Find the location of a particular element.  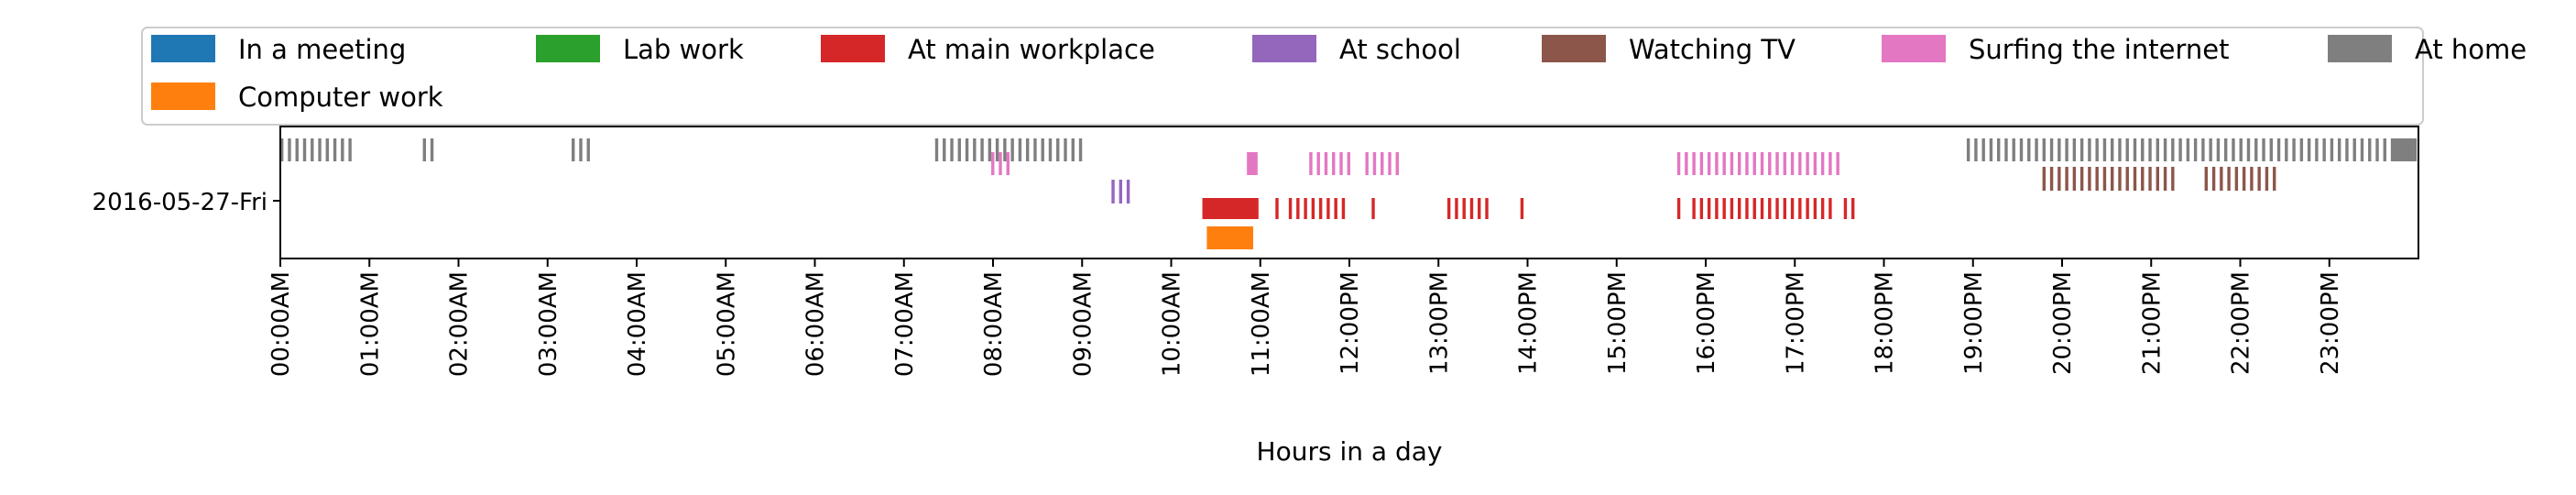

x-tick-label: 03:00AM is located at coordinates (548, 324).